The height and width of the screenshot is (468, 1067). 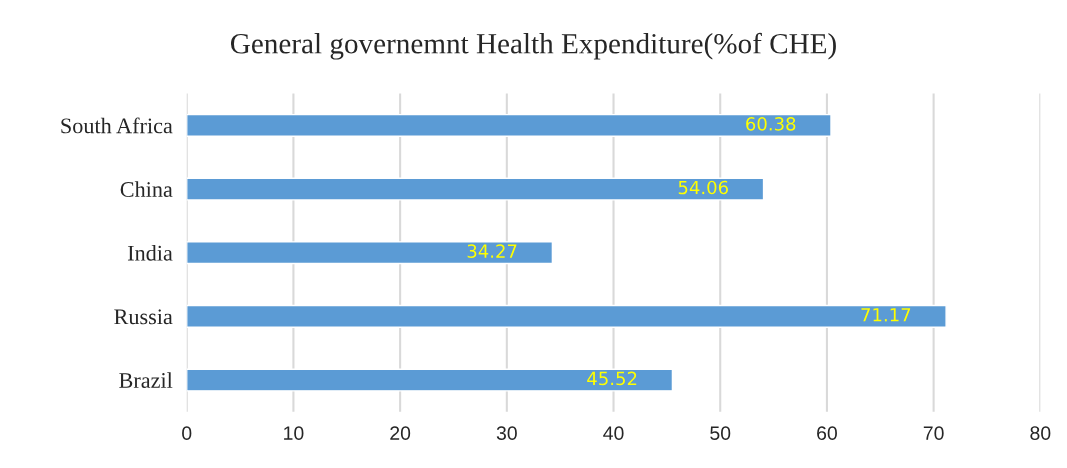 What do you see at coordinates (400, 433) in the screenshot?
I see `x-tick-label: 20` at bounding box center [400, 433].